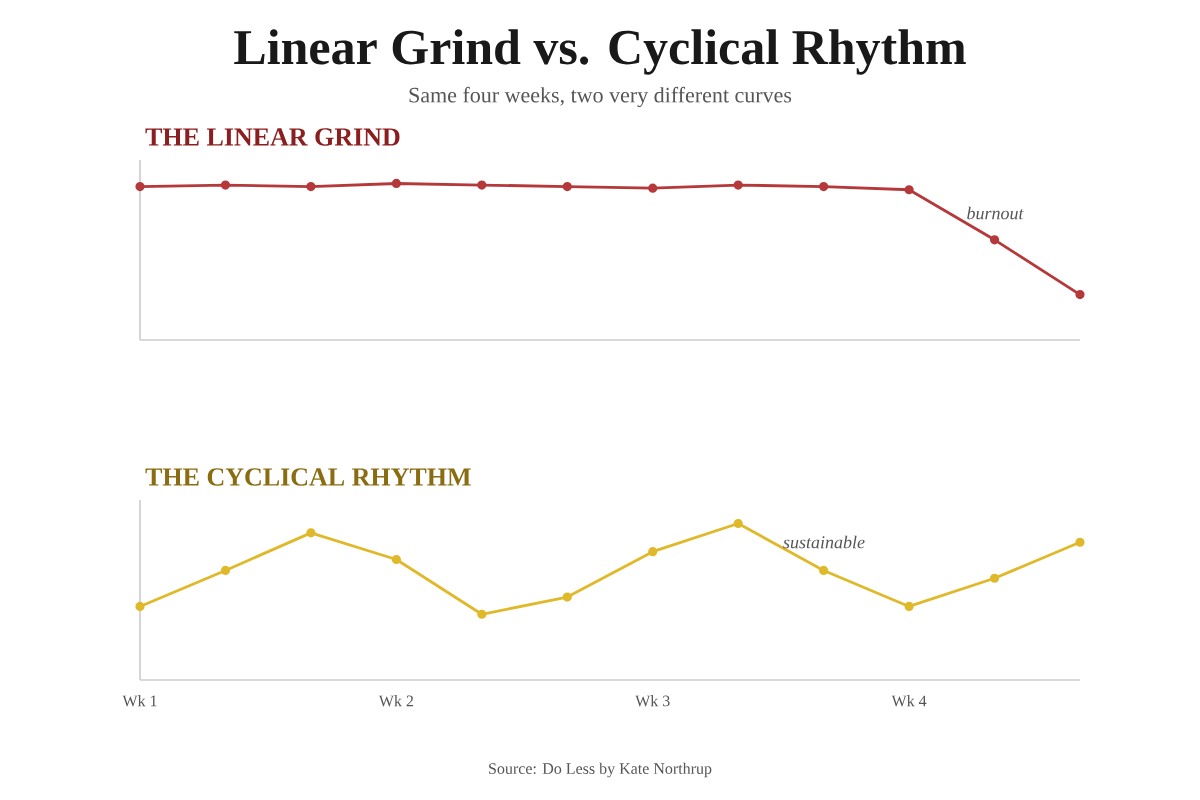 The height and width of the screenshot is (800, 1200). I want to click on x-tick-label: Wk 2, so click(396, 701).